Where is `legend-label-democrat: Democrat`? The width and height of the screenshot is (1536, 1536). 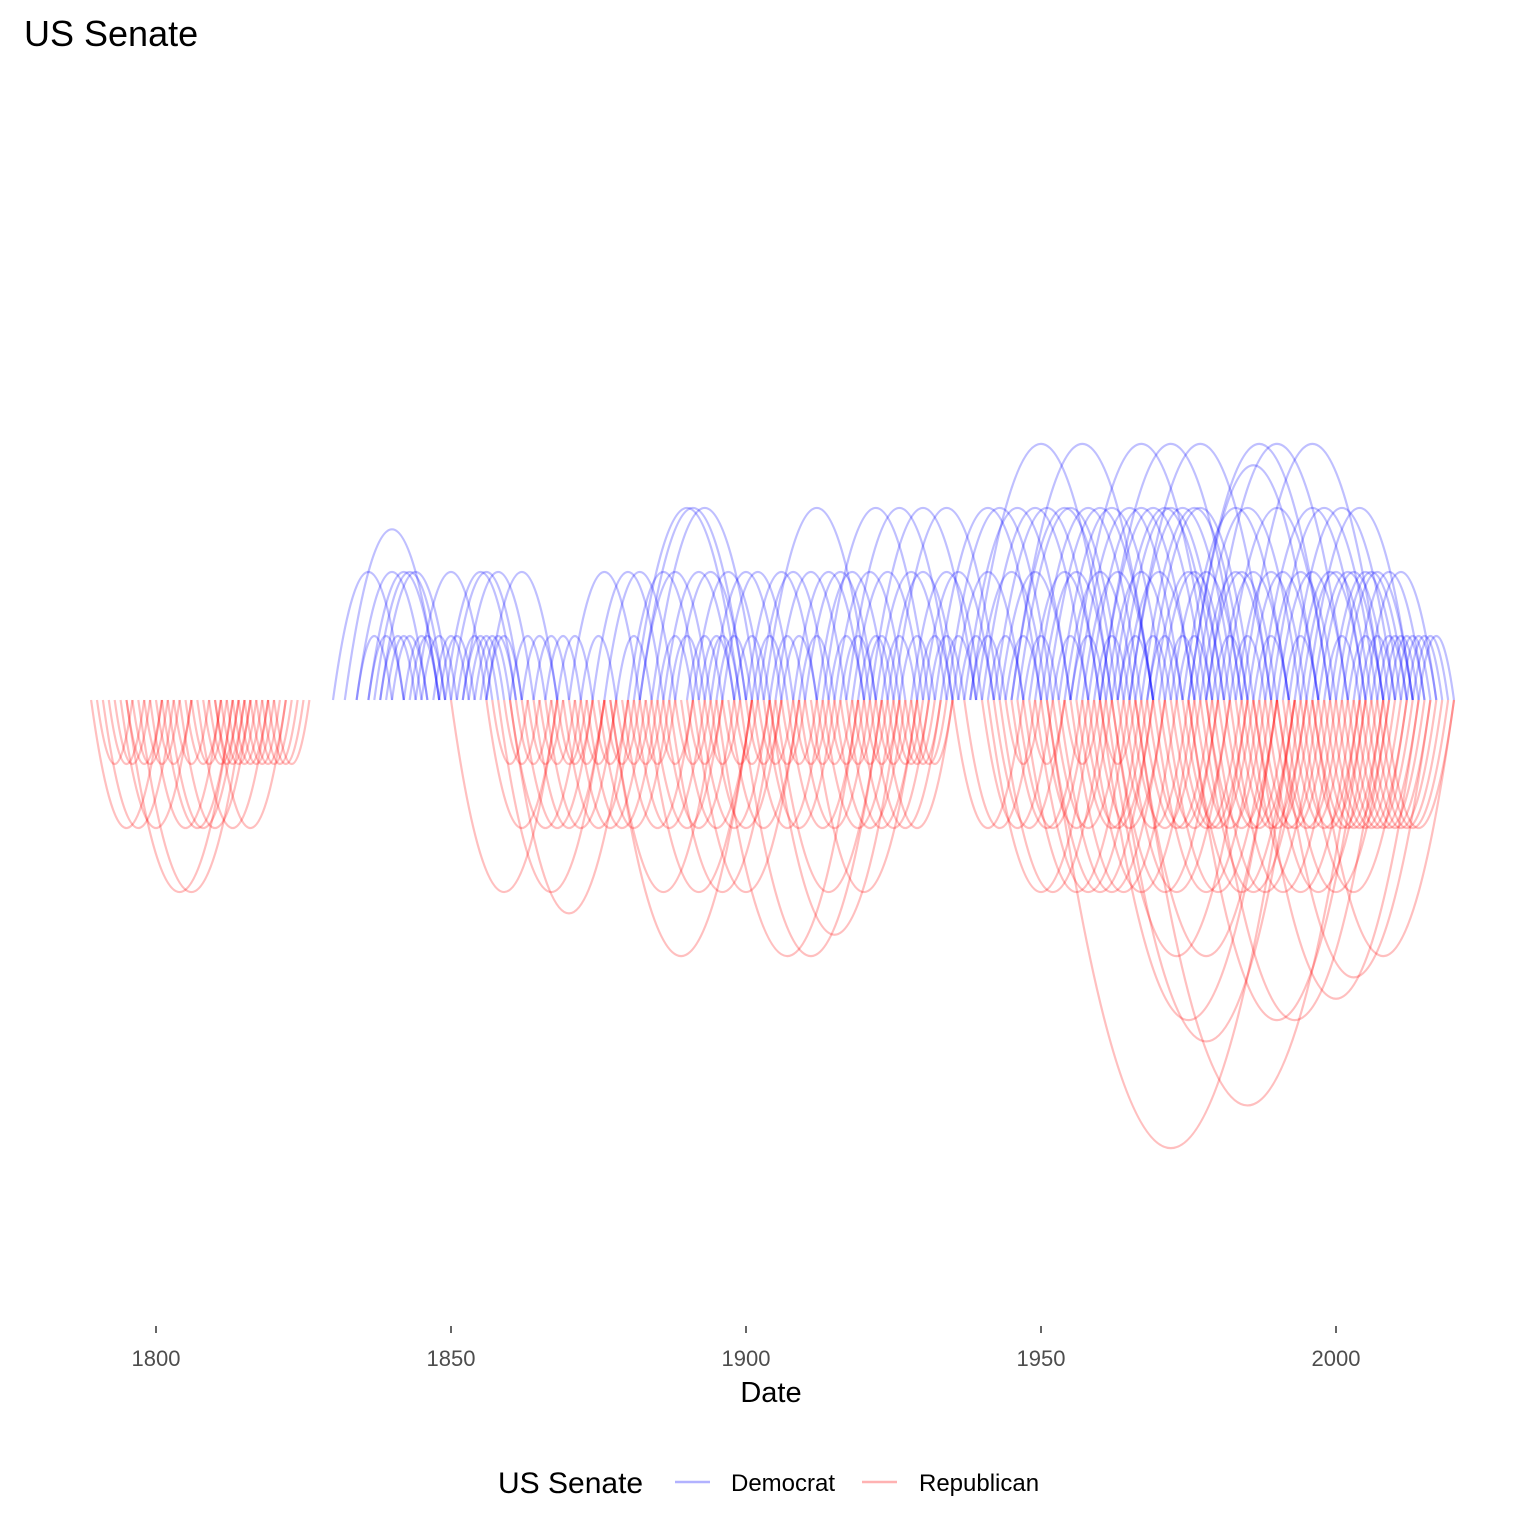 legend-label-democrat: Democrat is located at coordinates (783, 1483).